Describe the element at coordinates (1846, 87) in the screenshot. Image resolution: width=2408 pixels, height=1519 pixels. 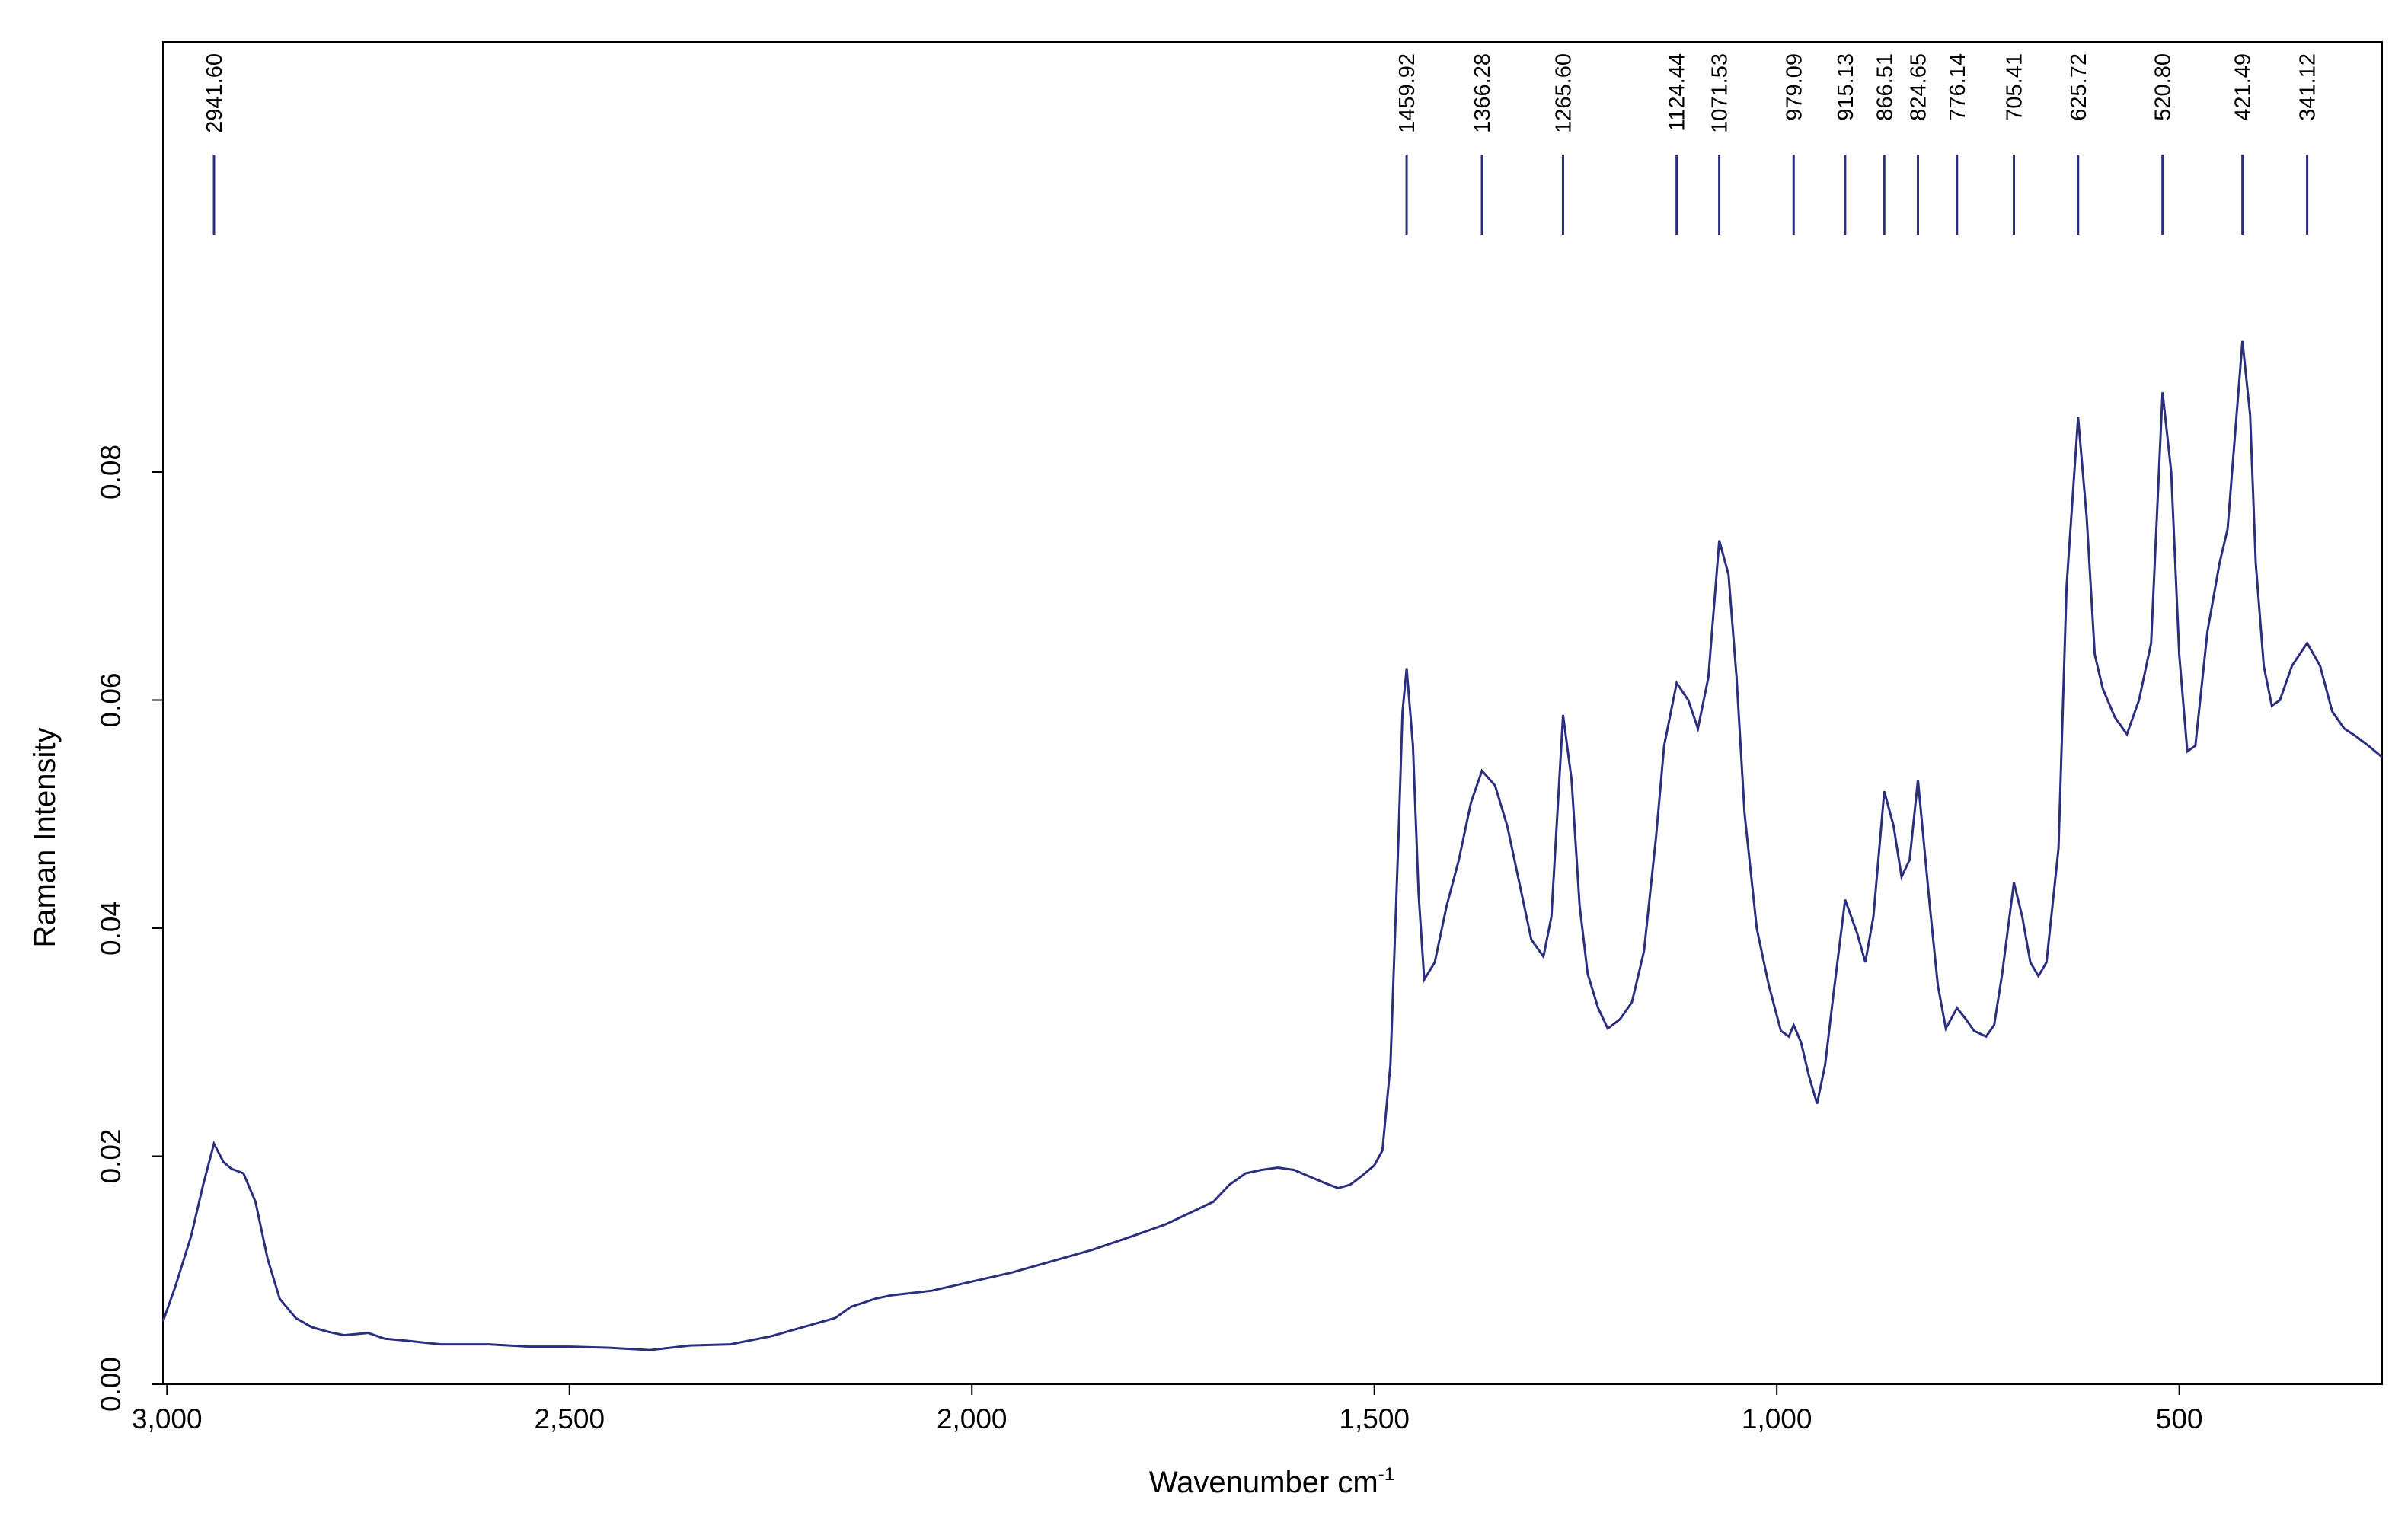
I see `peak-label: 915.13` at that location.